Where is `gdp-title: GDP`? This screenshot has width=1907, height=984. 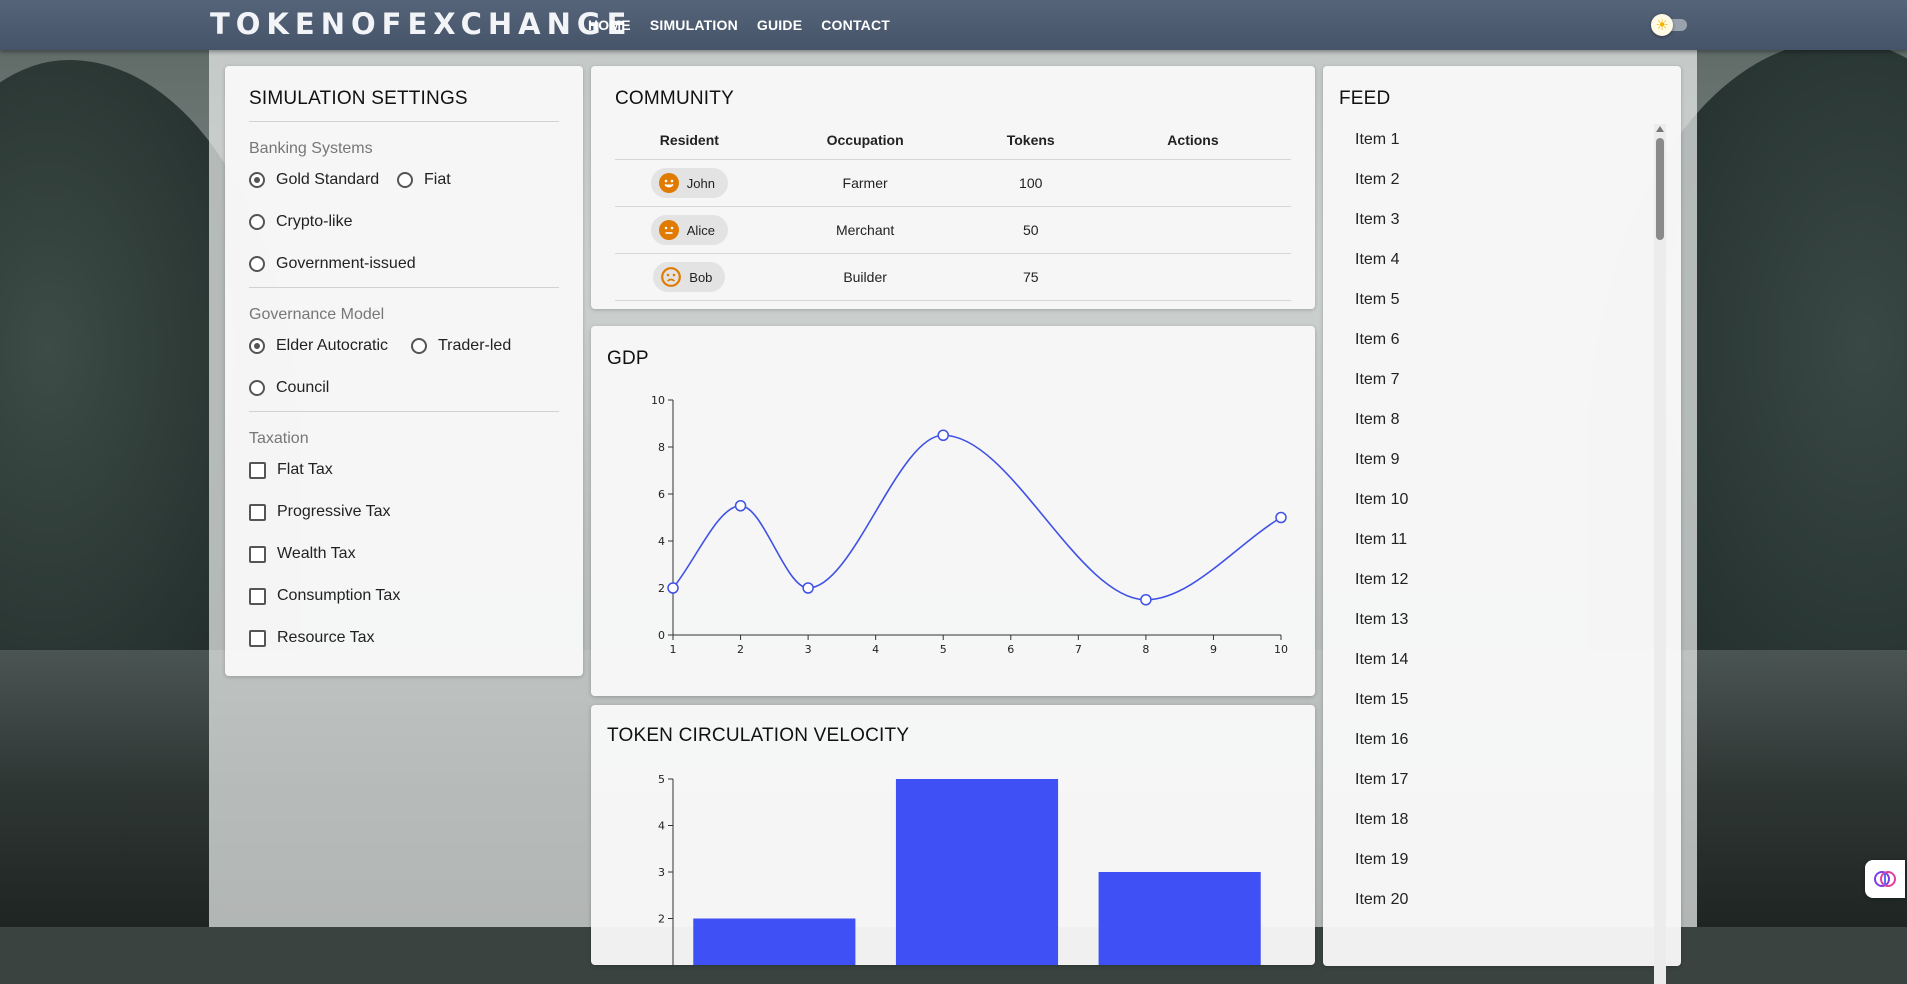
gdp-title: GDP is located at coordinates (628, 358).